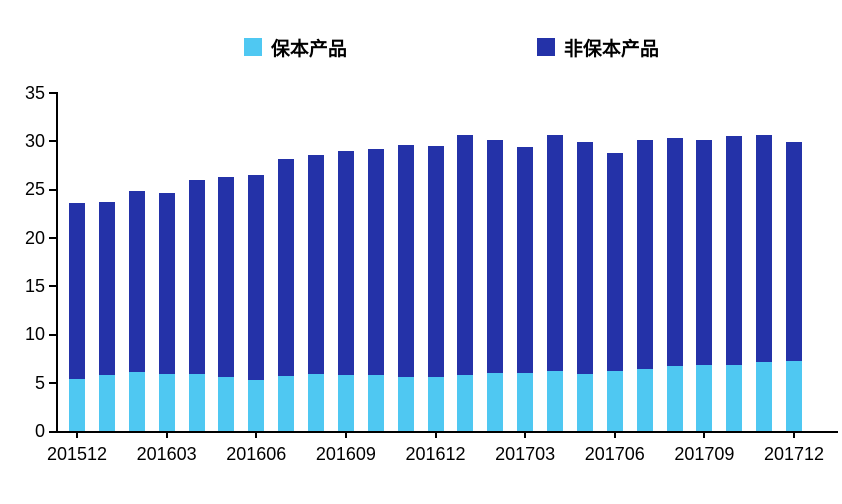 The height and width of the screenshot is (504, 842). What do you see at coordinates (77, 454) in the screenshot?
I see `x-axis-tick-label: 201512` at bounding box center [77, 454].